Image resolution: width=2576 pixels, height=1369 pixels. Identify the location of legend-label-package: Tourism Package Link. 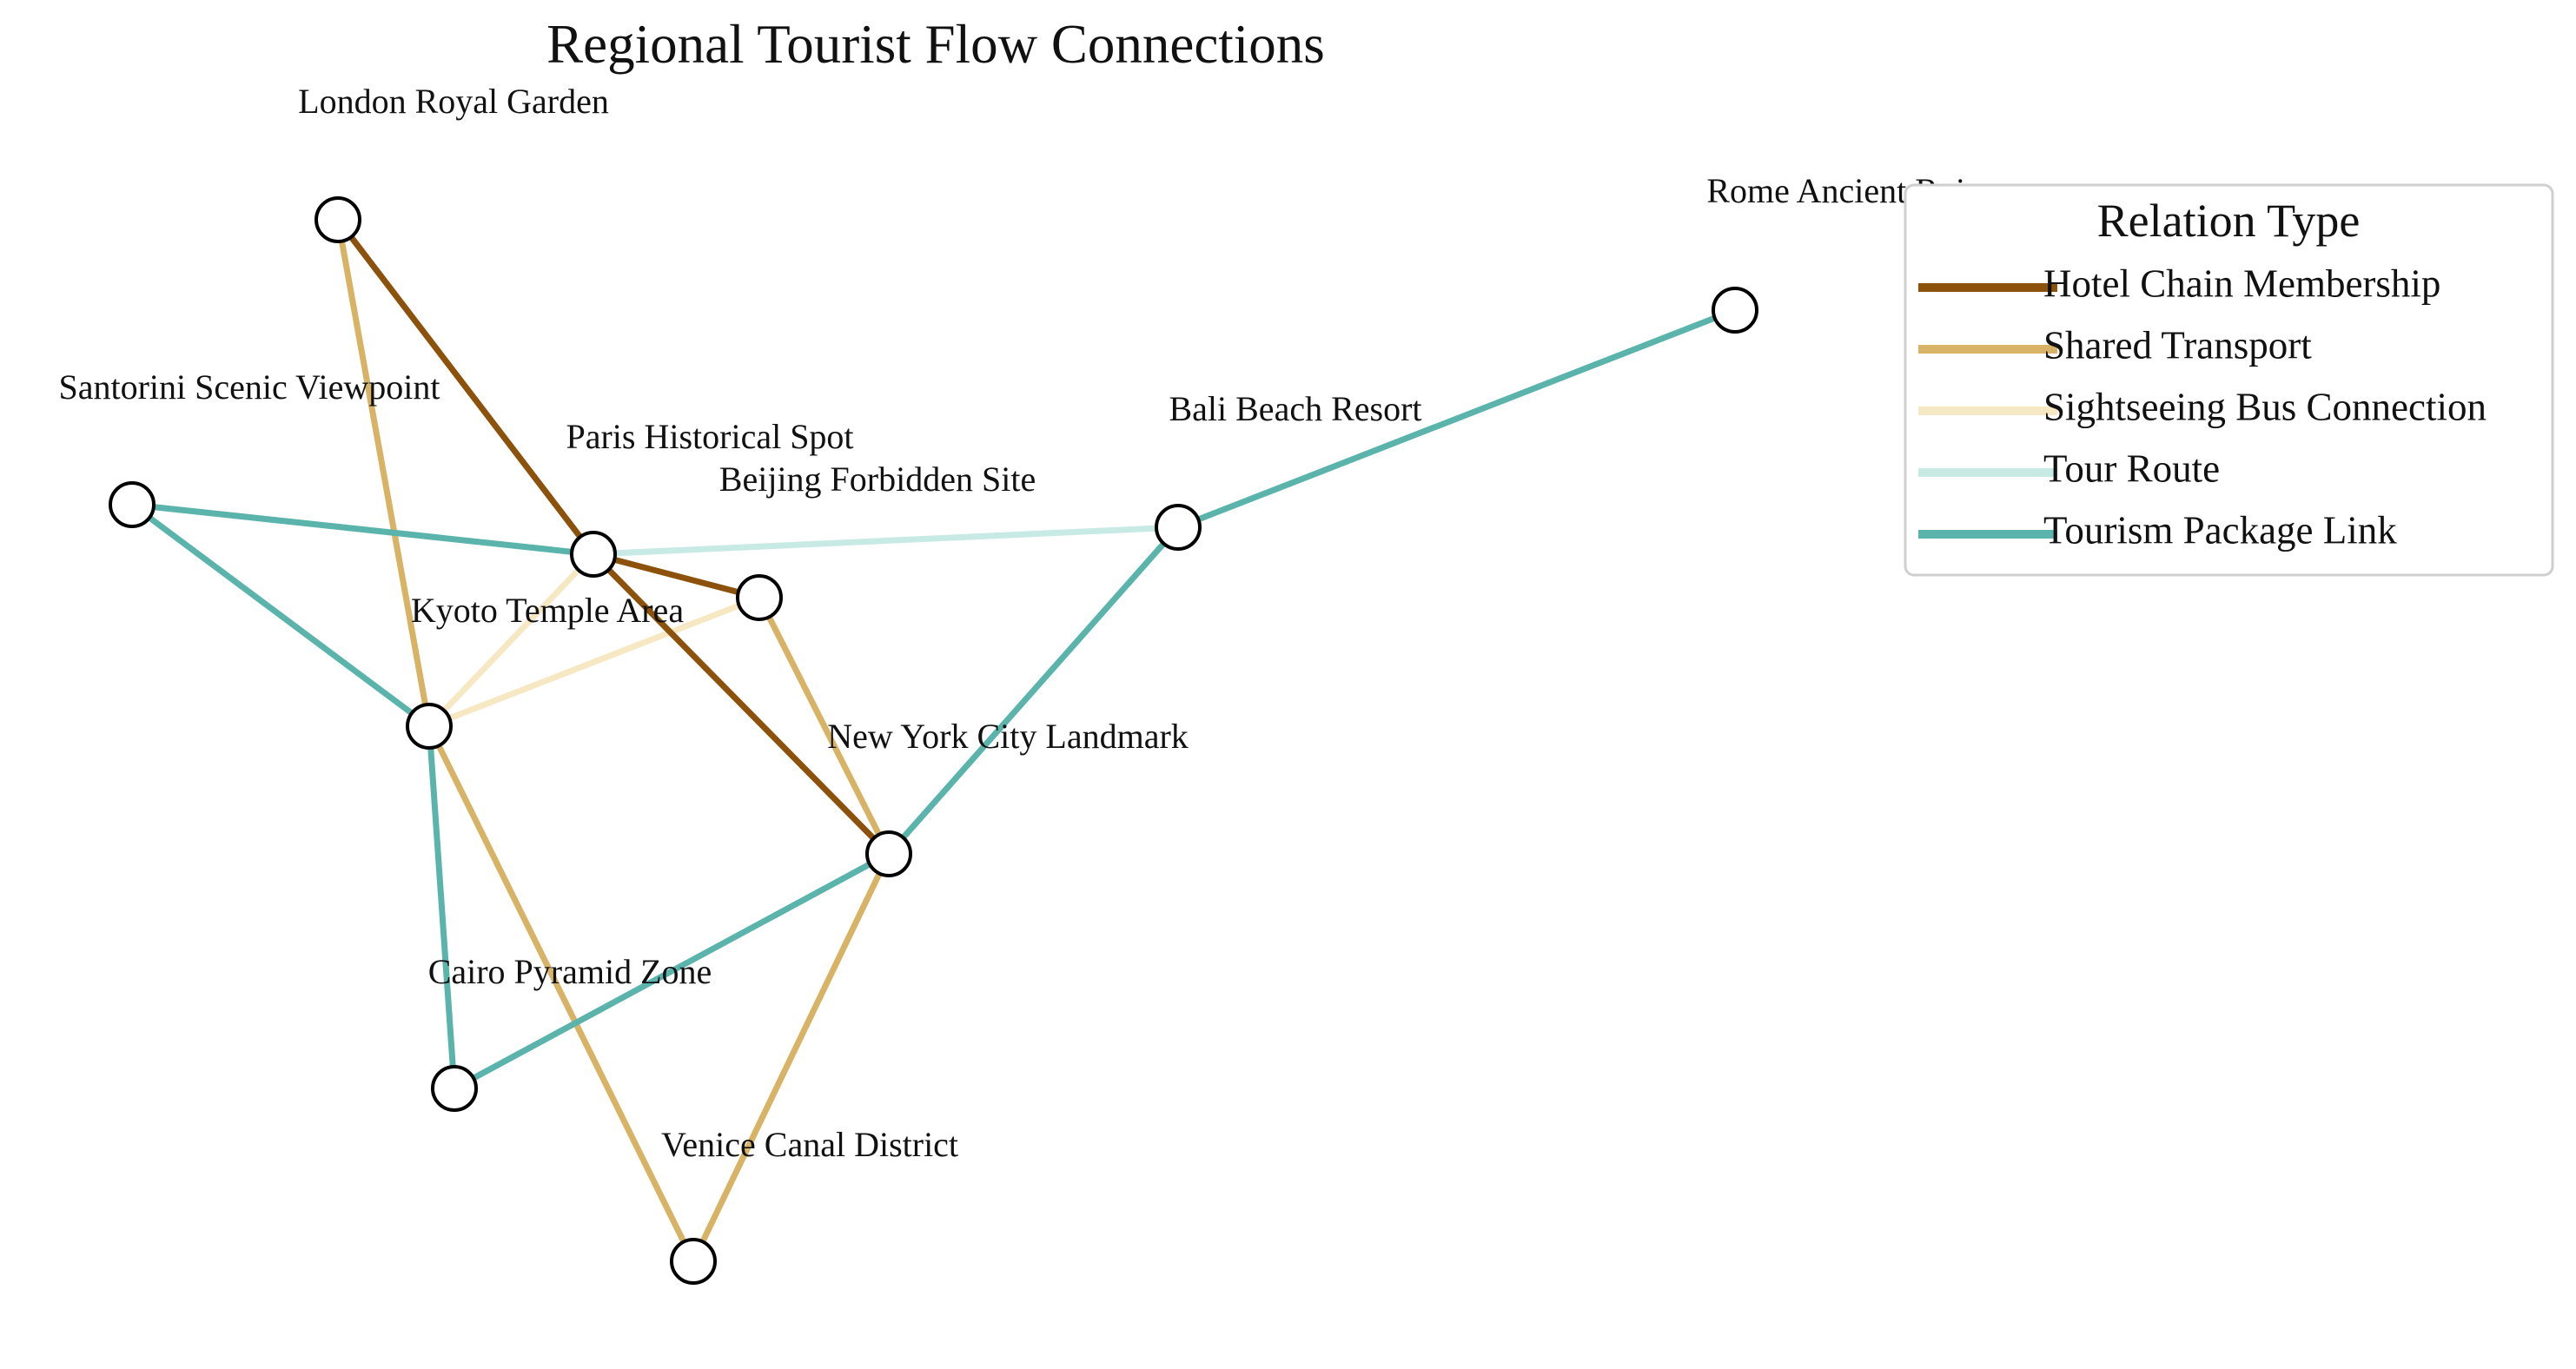
(2220, 530).